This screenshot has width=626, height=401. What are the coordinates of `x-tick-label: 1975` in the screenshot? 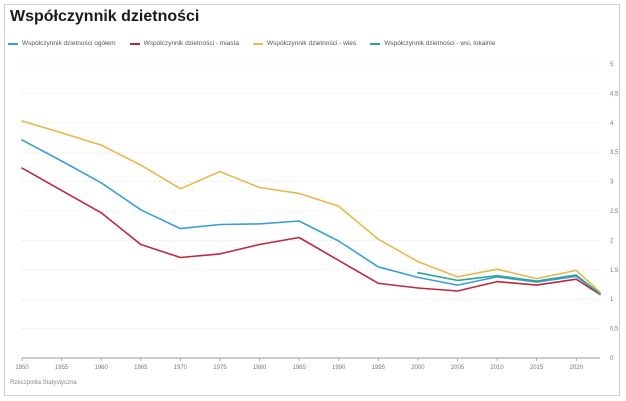 It's located at (220, 368).